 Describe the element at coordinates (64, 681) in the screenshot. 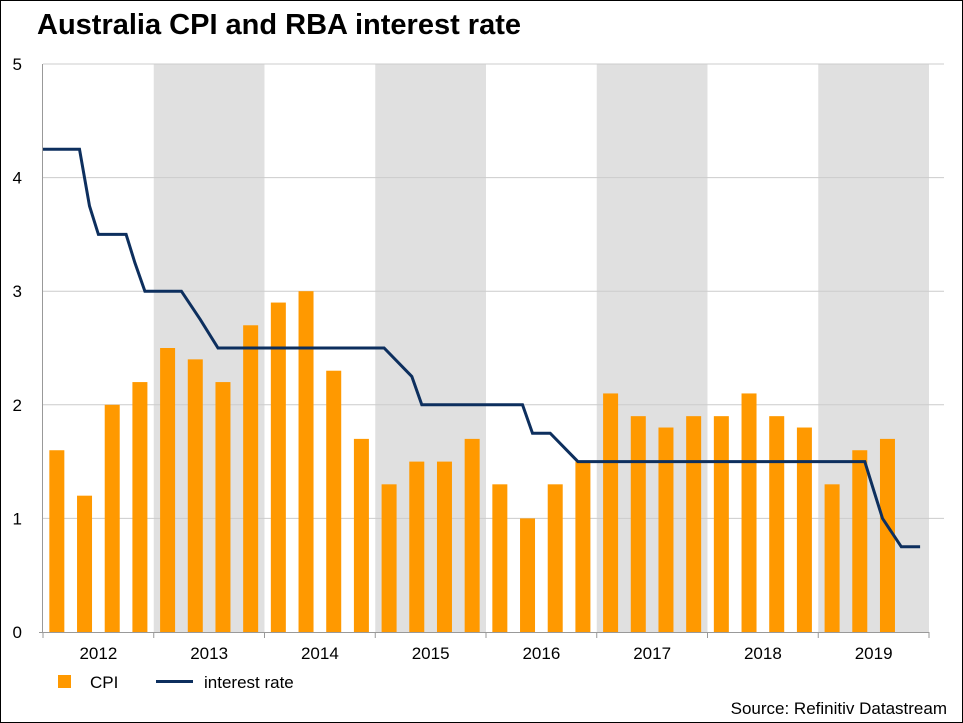

I see `legend-cpi-swatch` at that location.